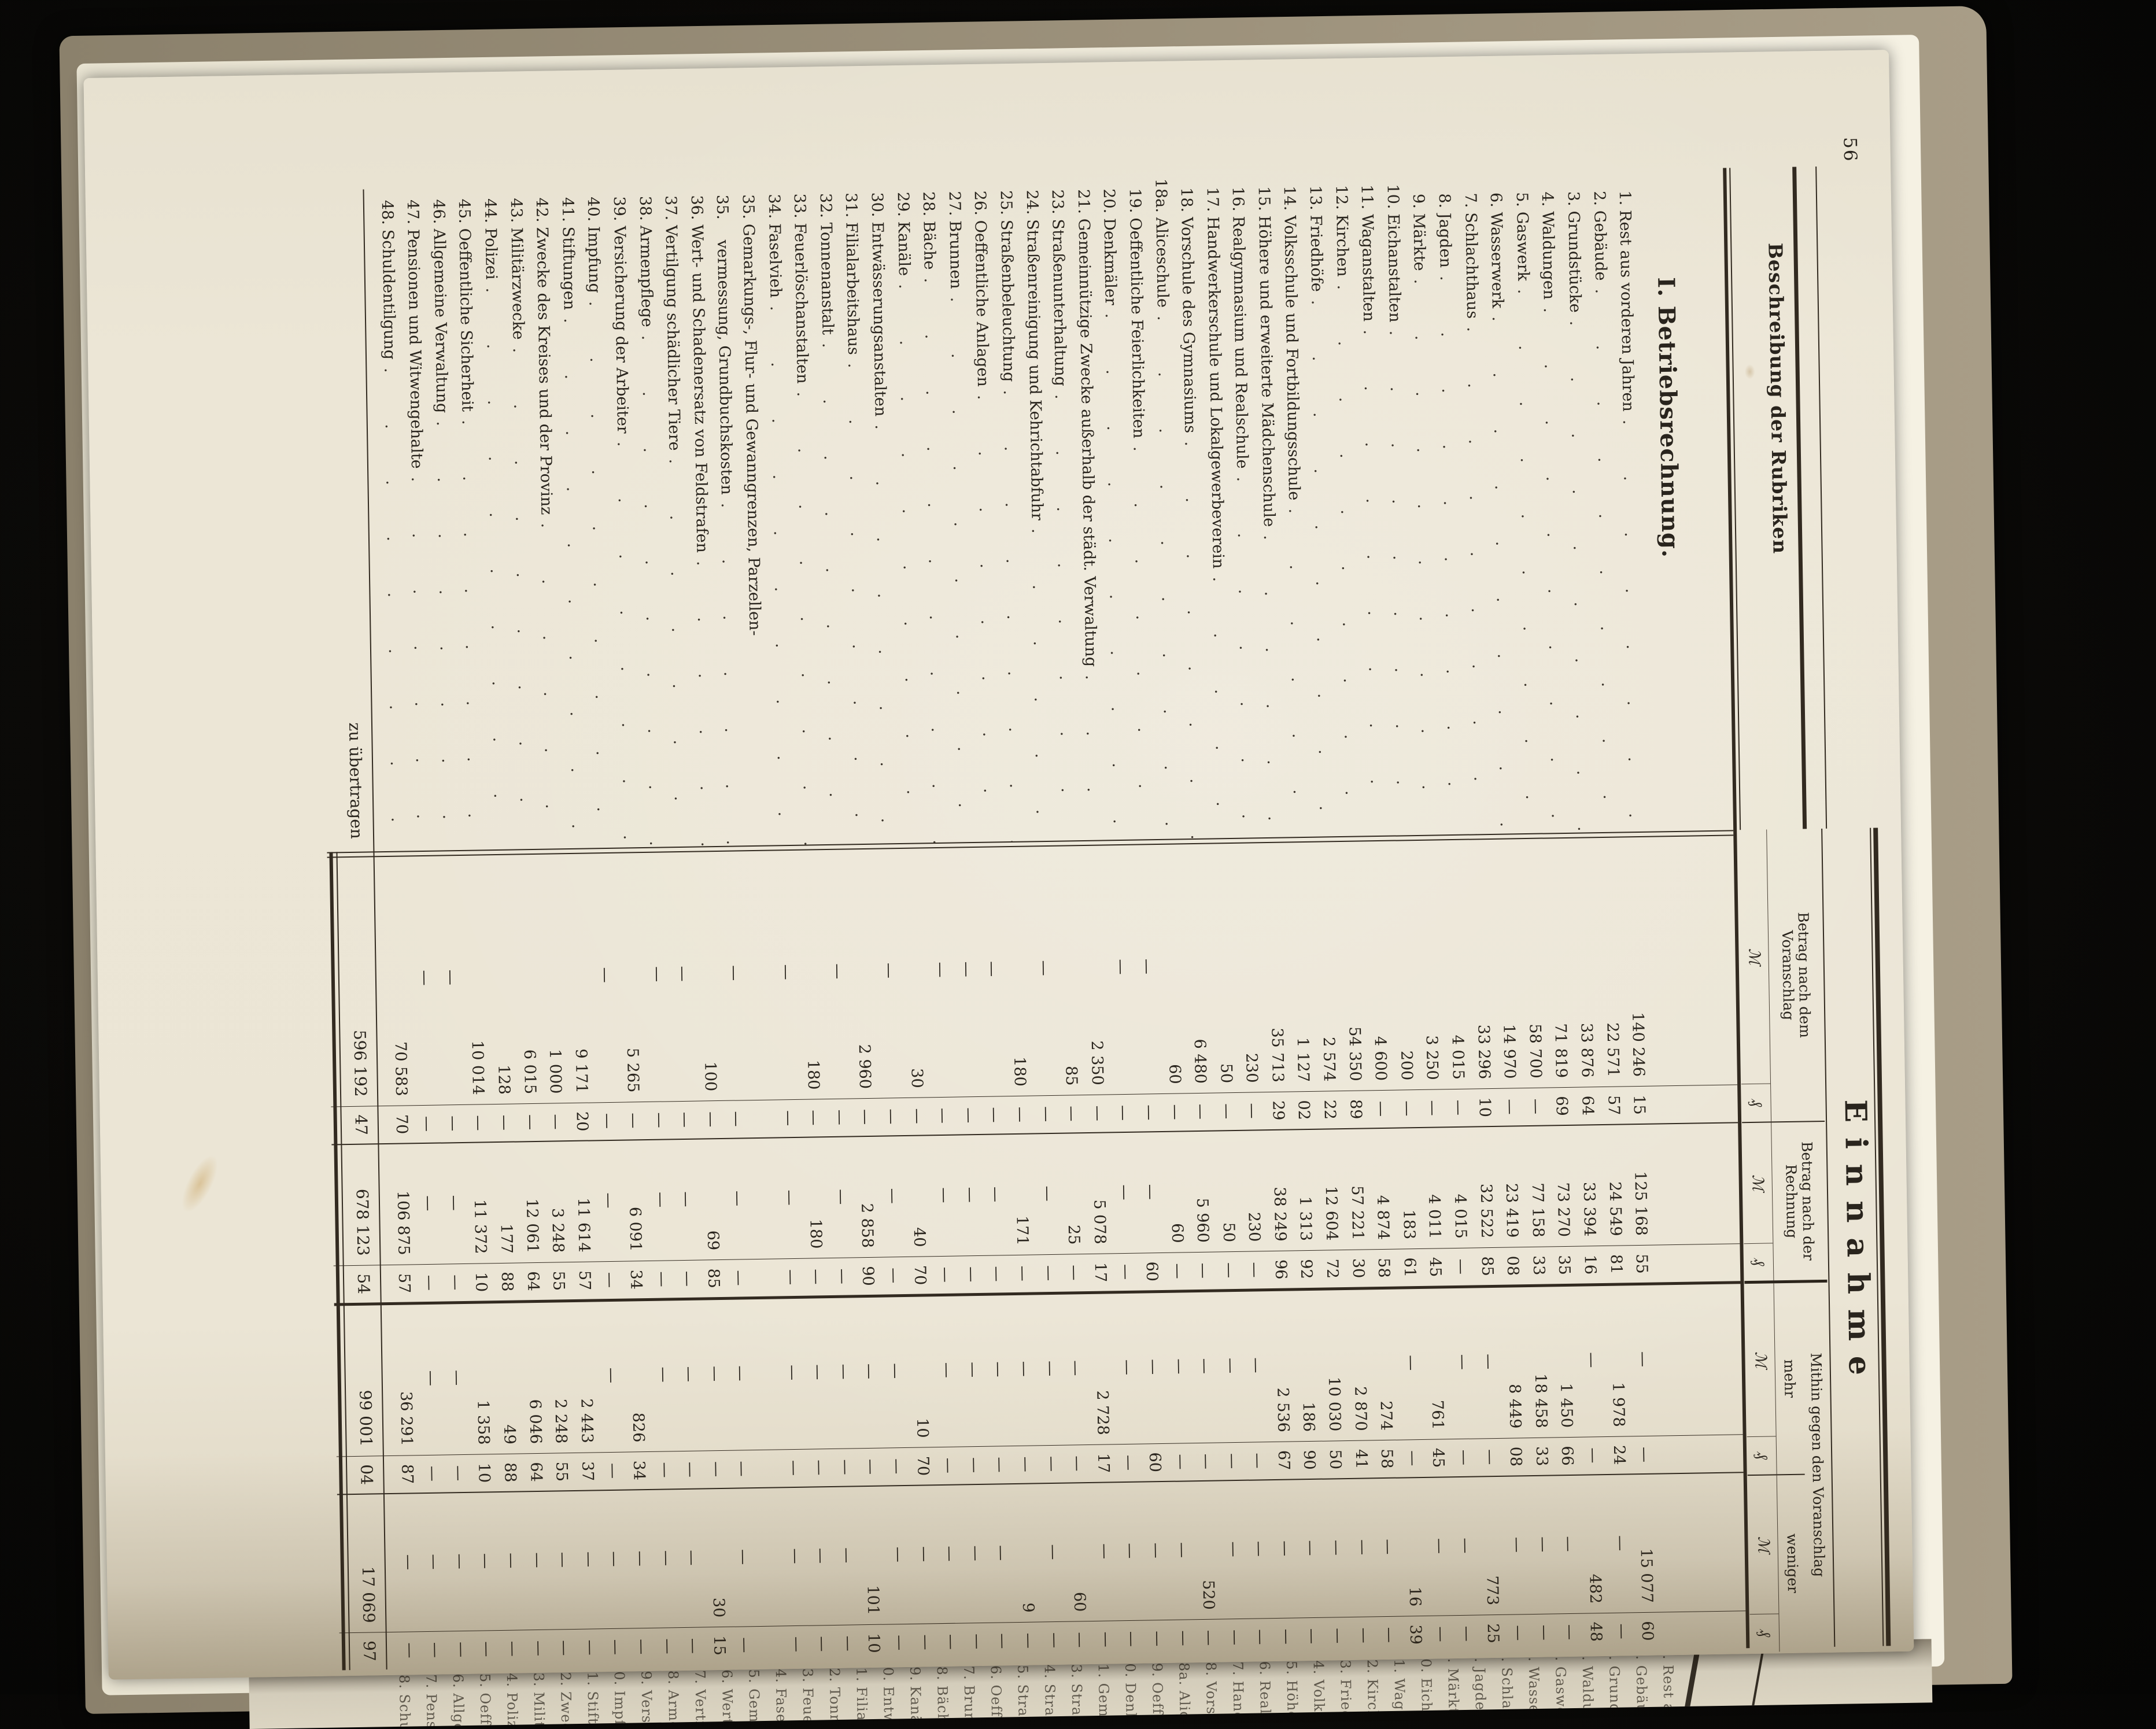 The width and height of the screenshot is (2156, 1729). Describe the element at coordinates (1595, 1631) in the screenshot. I see `cell-pfennig: 48` at that location.